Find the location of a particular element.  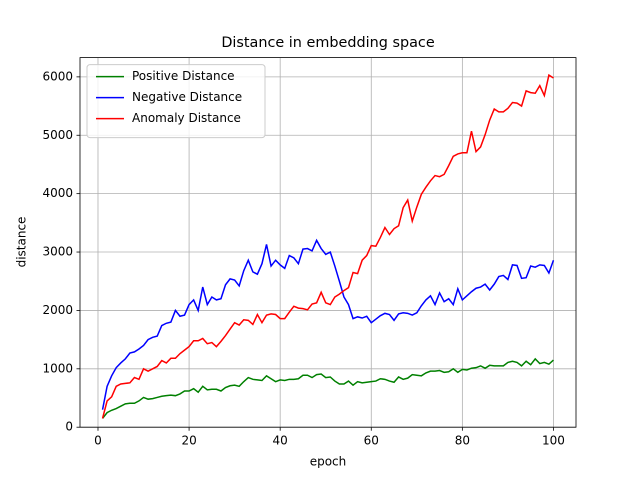

x-tick-label: 100 is located at coordinates (553, 441).